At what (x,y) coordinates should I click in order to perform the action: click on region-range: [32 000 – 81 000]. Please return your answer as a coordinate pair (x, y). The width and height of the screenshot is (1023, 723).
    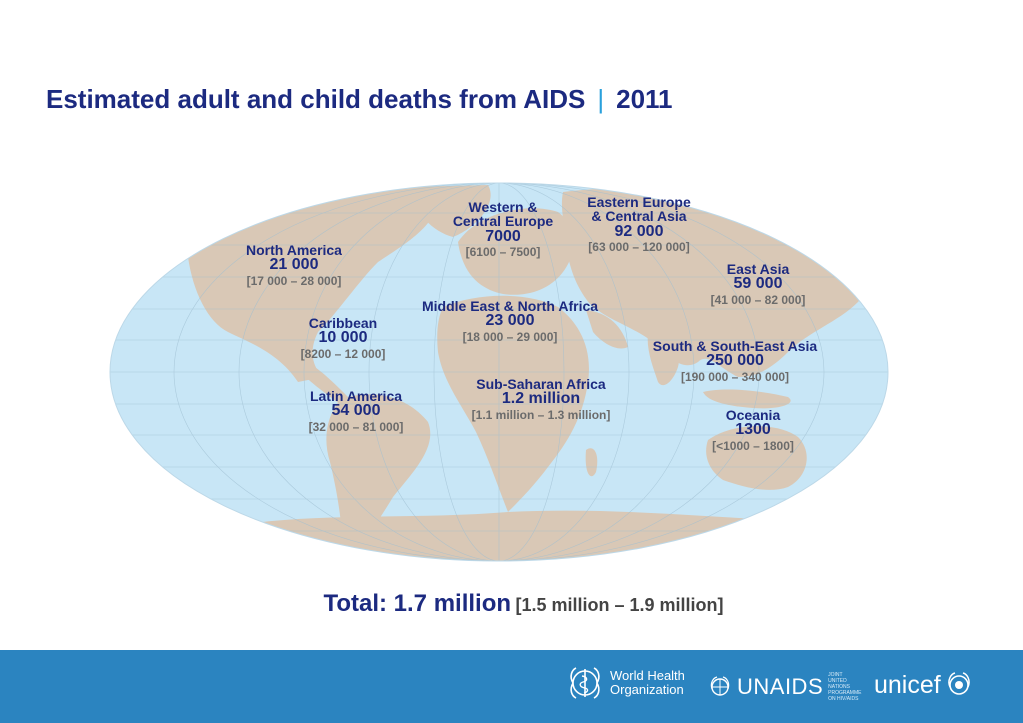
    Looking at the image, I should click on (356, 426).